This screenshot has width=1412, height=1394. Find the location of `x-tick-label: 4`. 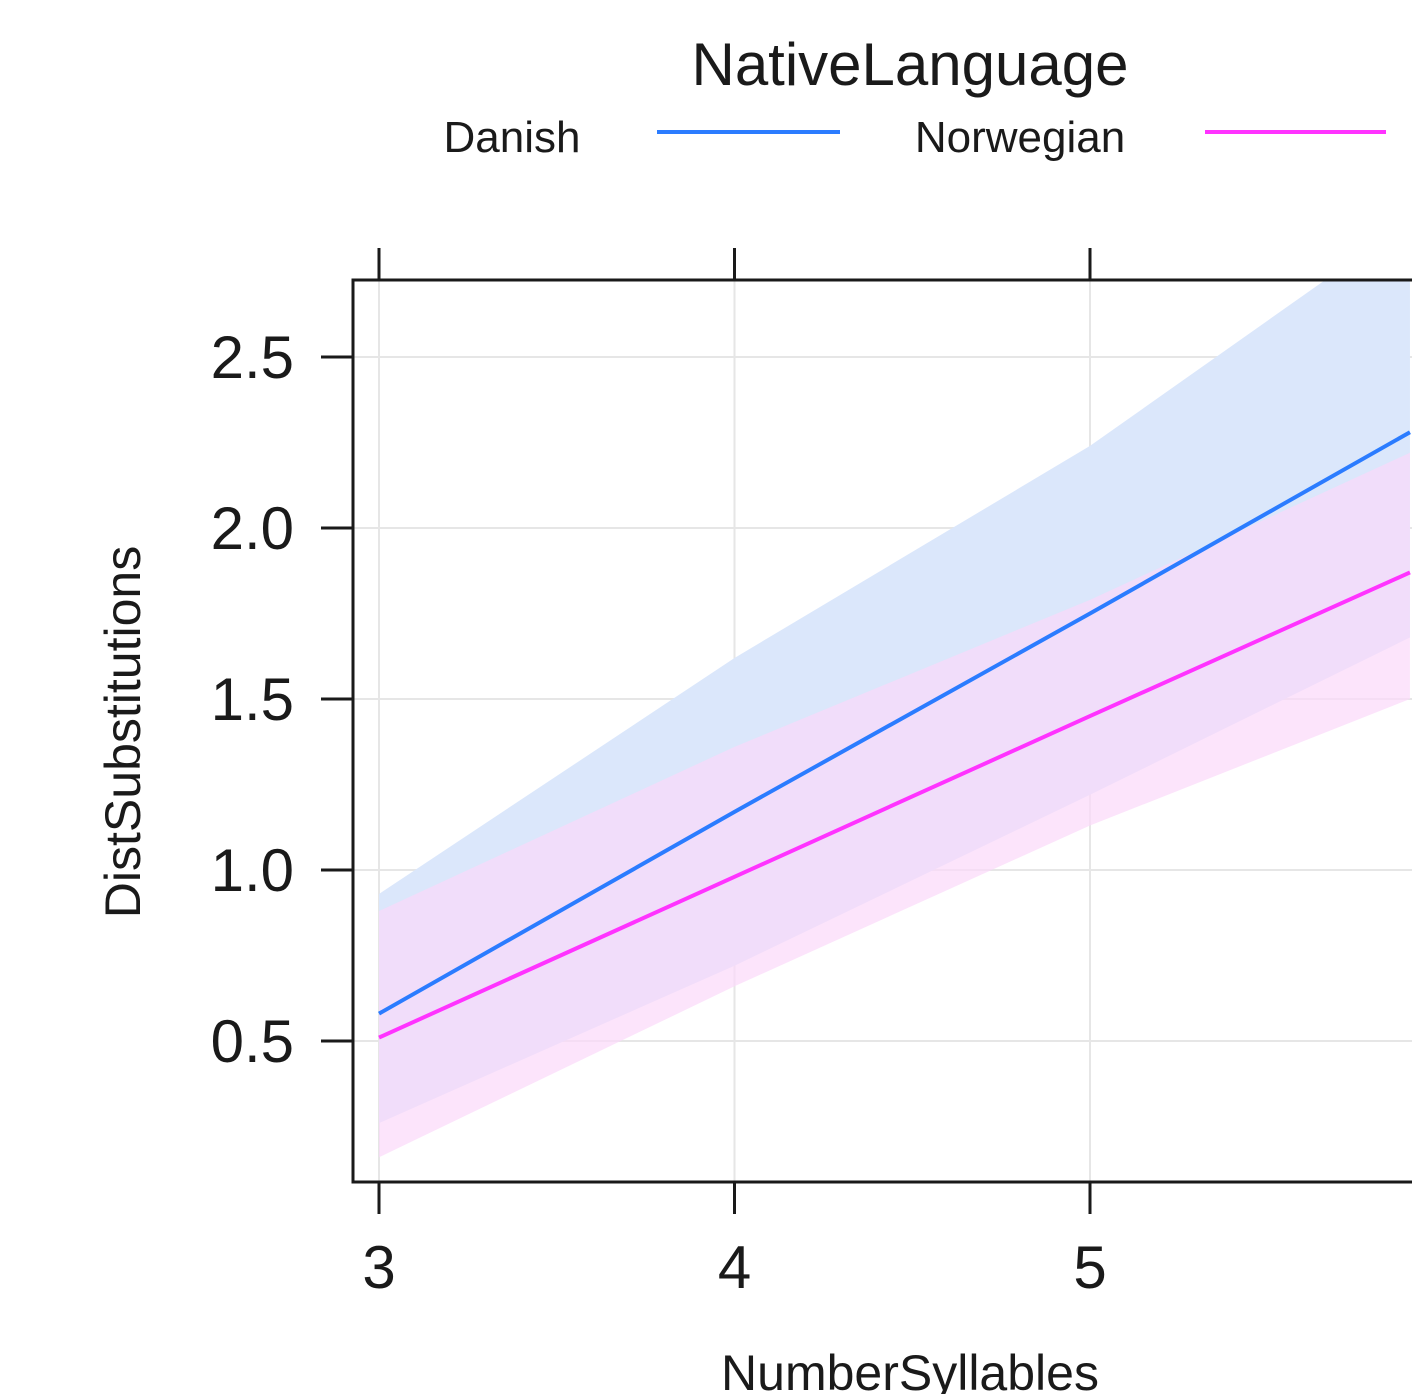

x-tick-label: 4 is located at coordinates (734, 1267).